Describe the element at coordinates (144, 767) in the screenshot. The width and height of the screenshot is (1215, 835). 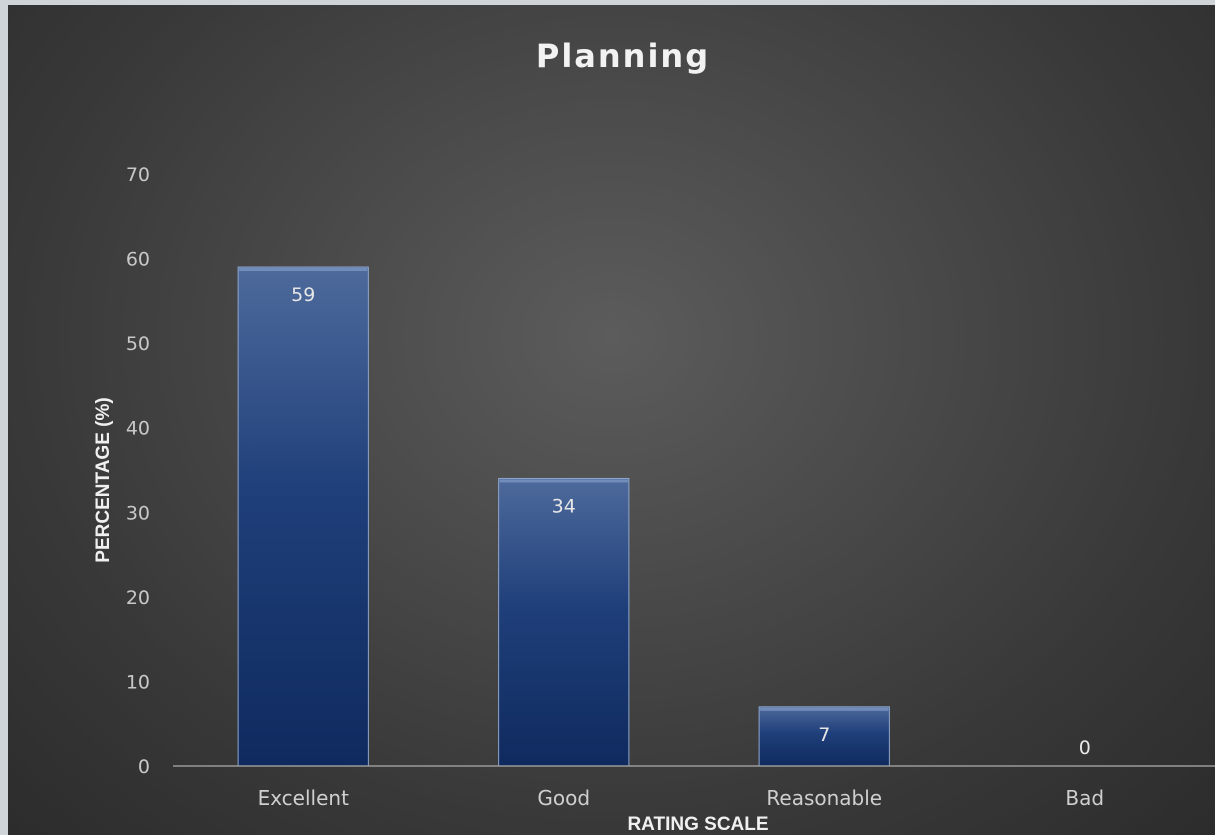
I see `y-tick-label: 0` at that location.